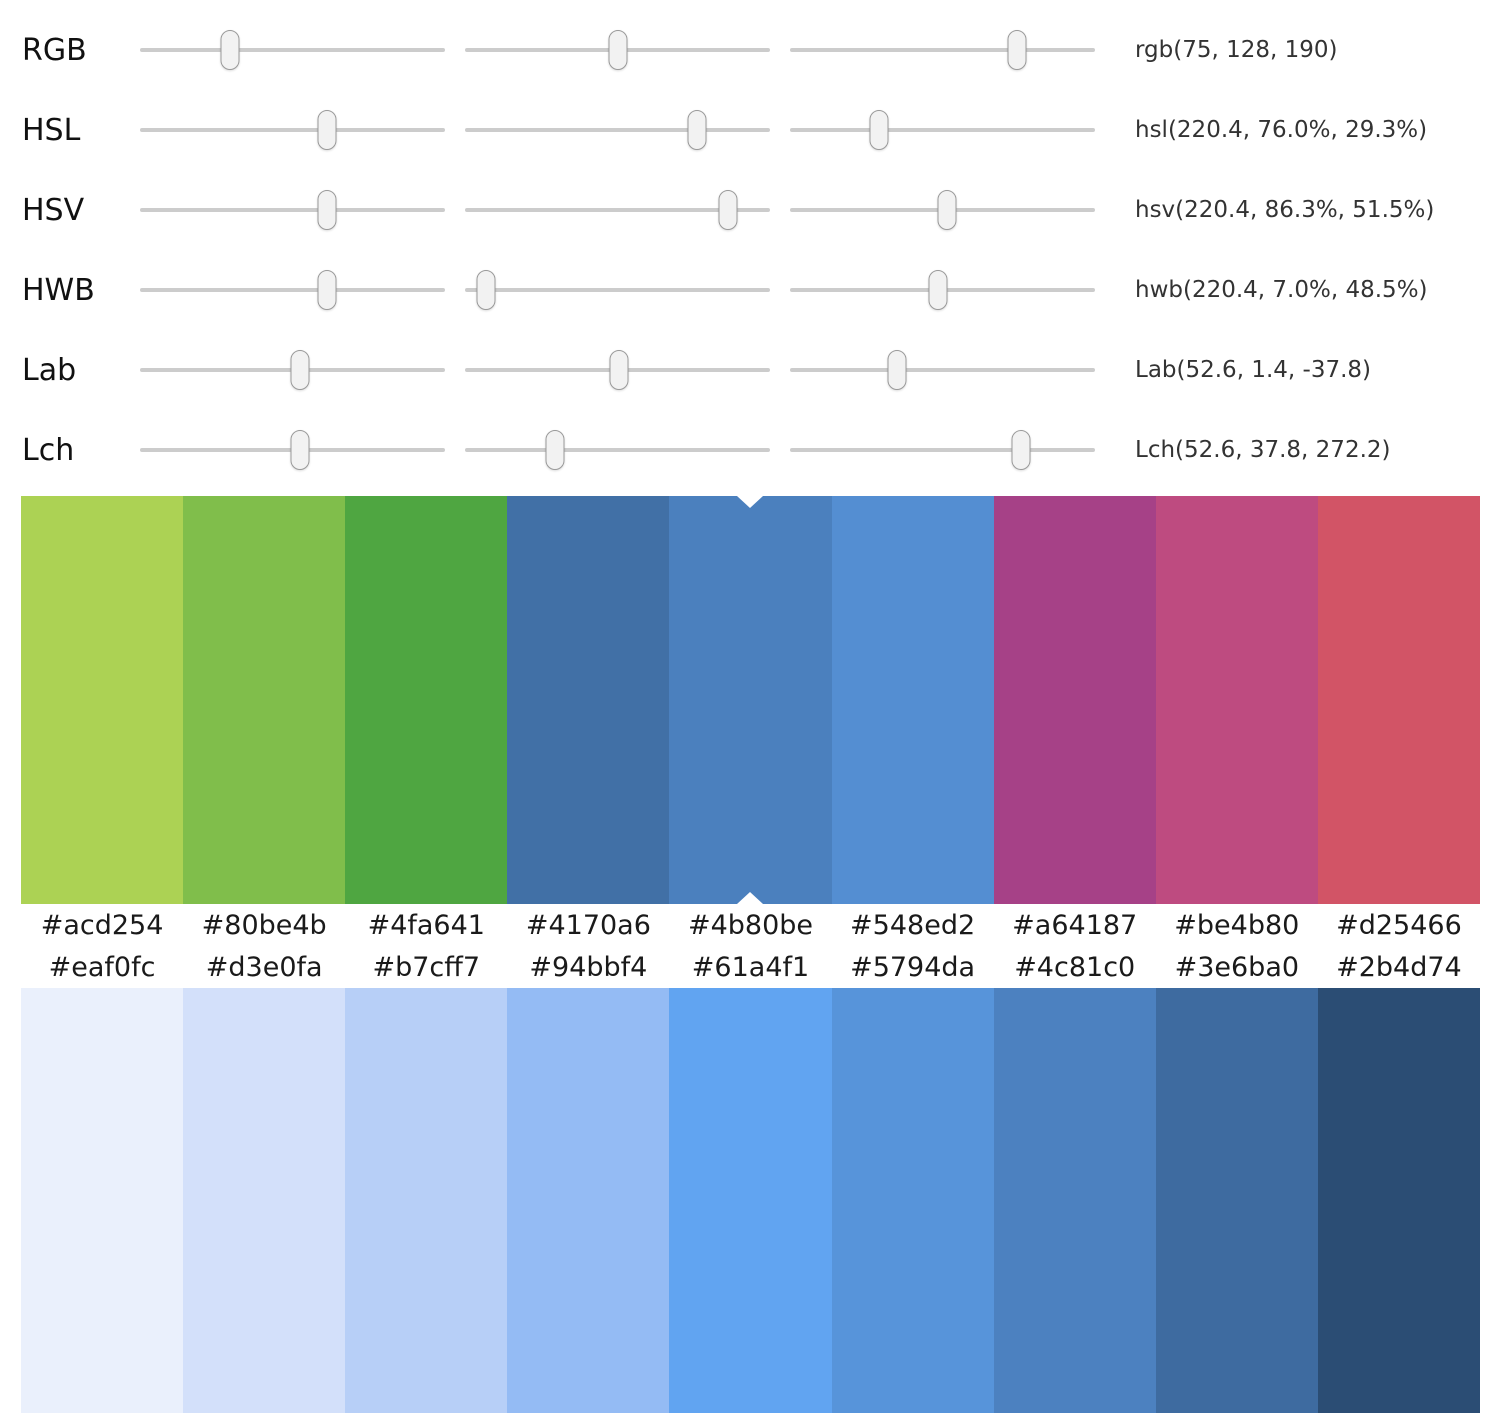  I want to click on hex-label: #b7cff7, so click(426, 967).